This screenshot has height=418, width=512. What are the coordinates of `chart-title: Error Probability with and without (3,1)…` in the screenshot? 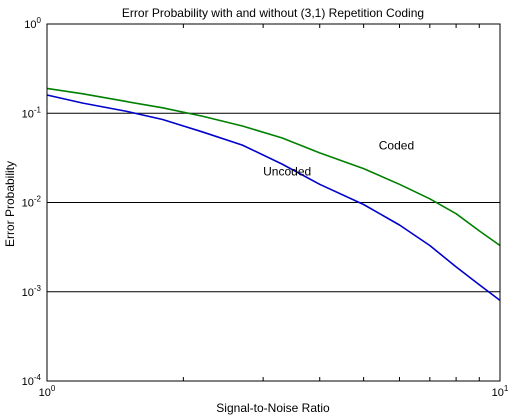 It's located at (273, 13).